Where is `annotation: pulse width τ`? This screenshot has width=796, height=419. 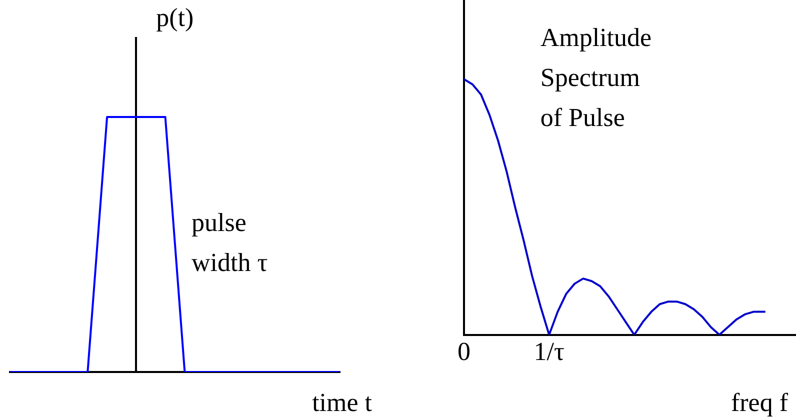 annotation: pulse width τ is located at coordinates (230, 242).